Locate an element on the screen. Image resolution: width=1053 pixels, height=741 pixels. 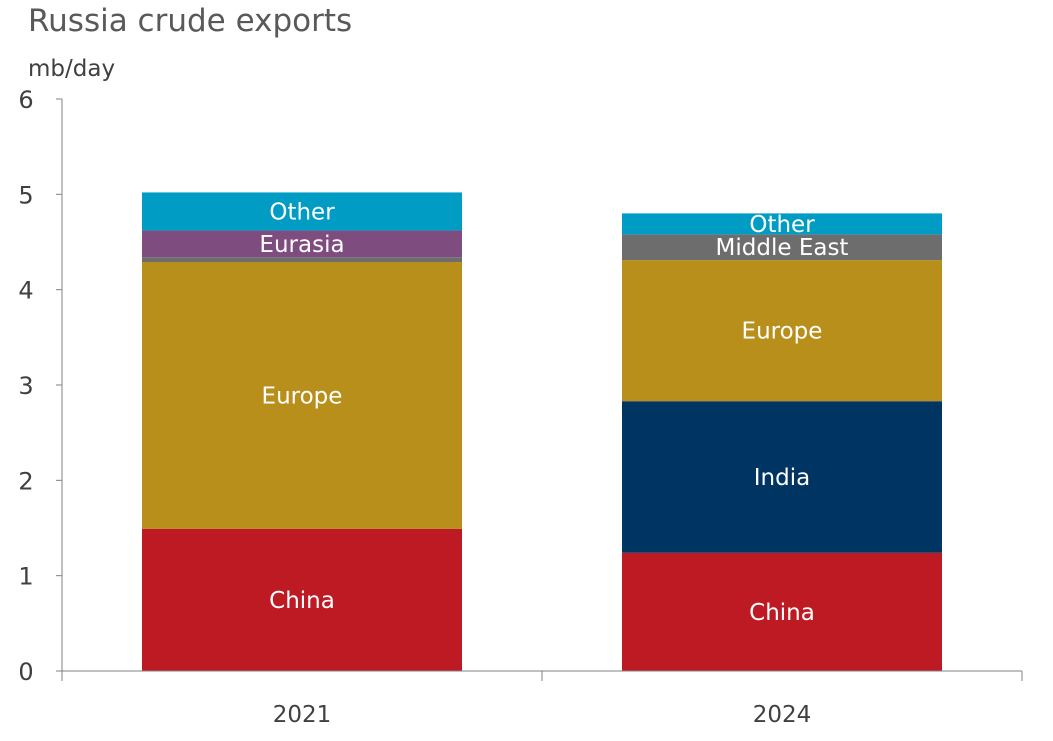
segment-label-2024-china: China is located at coordinates (782, 613).